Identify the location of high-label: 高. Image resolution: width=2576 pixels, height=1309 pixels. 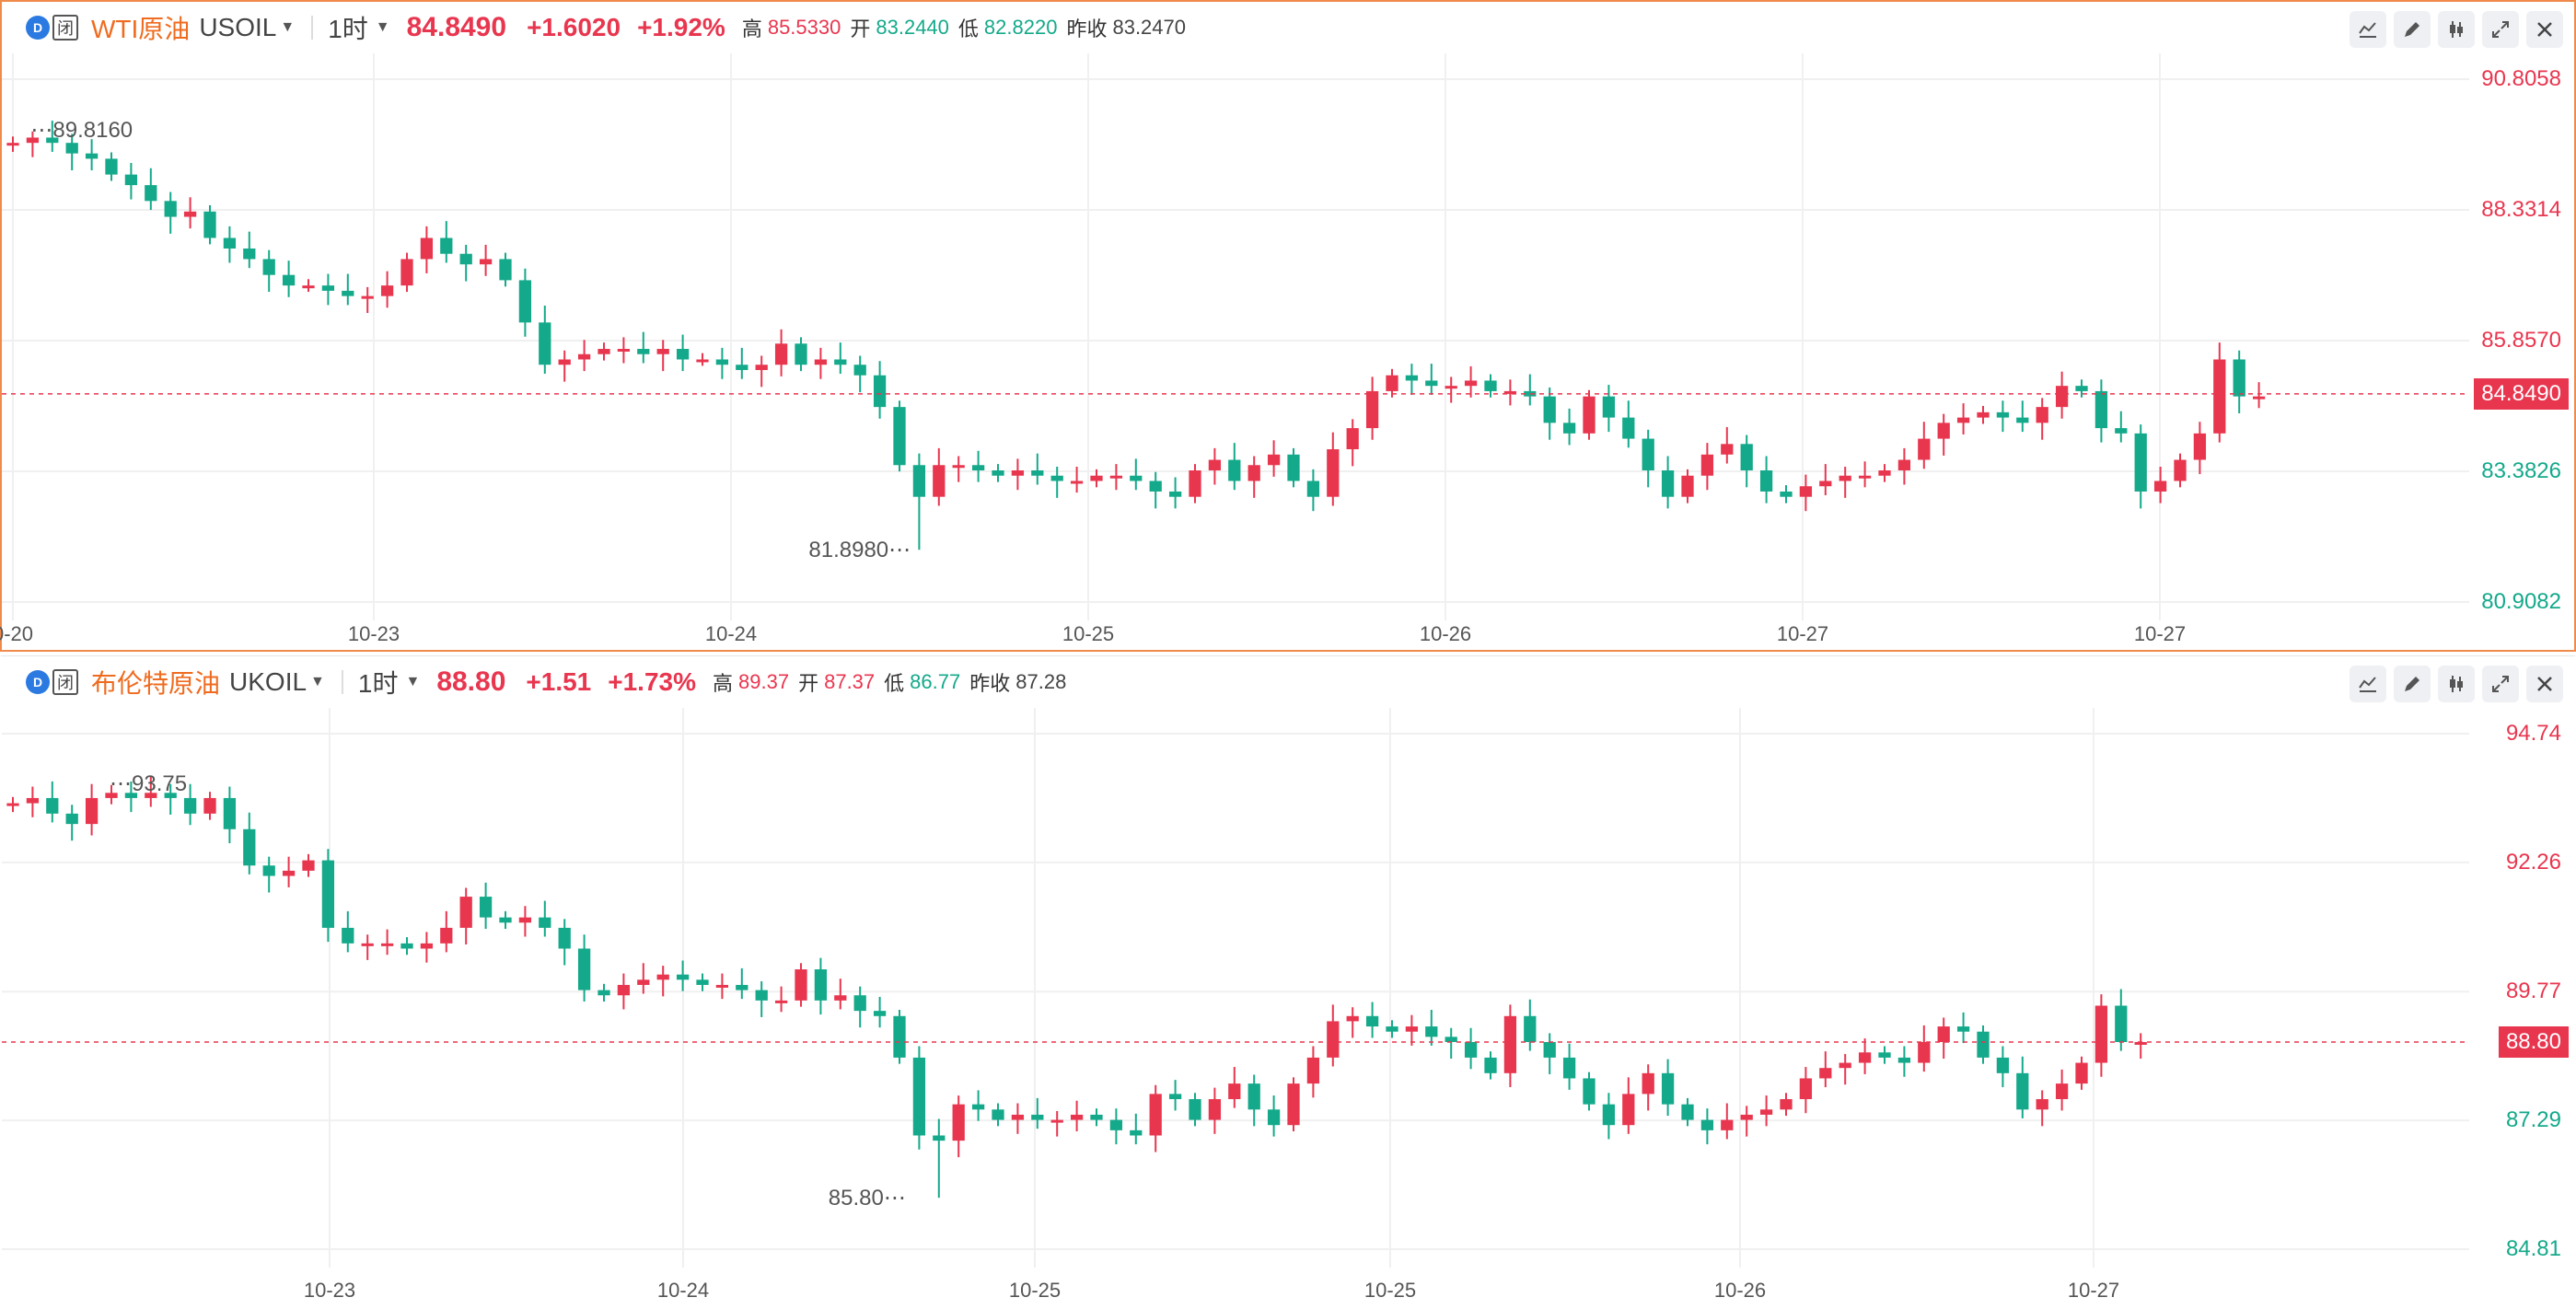
(723, 683).